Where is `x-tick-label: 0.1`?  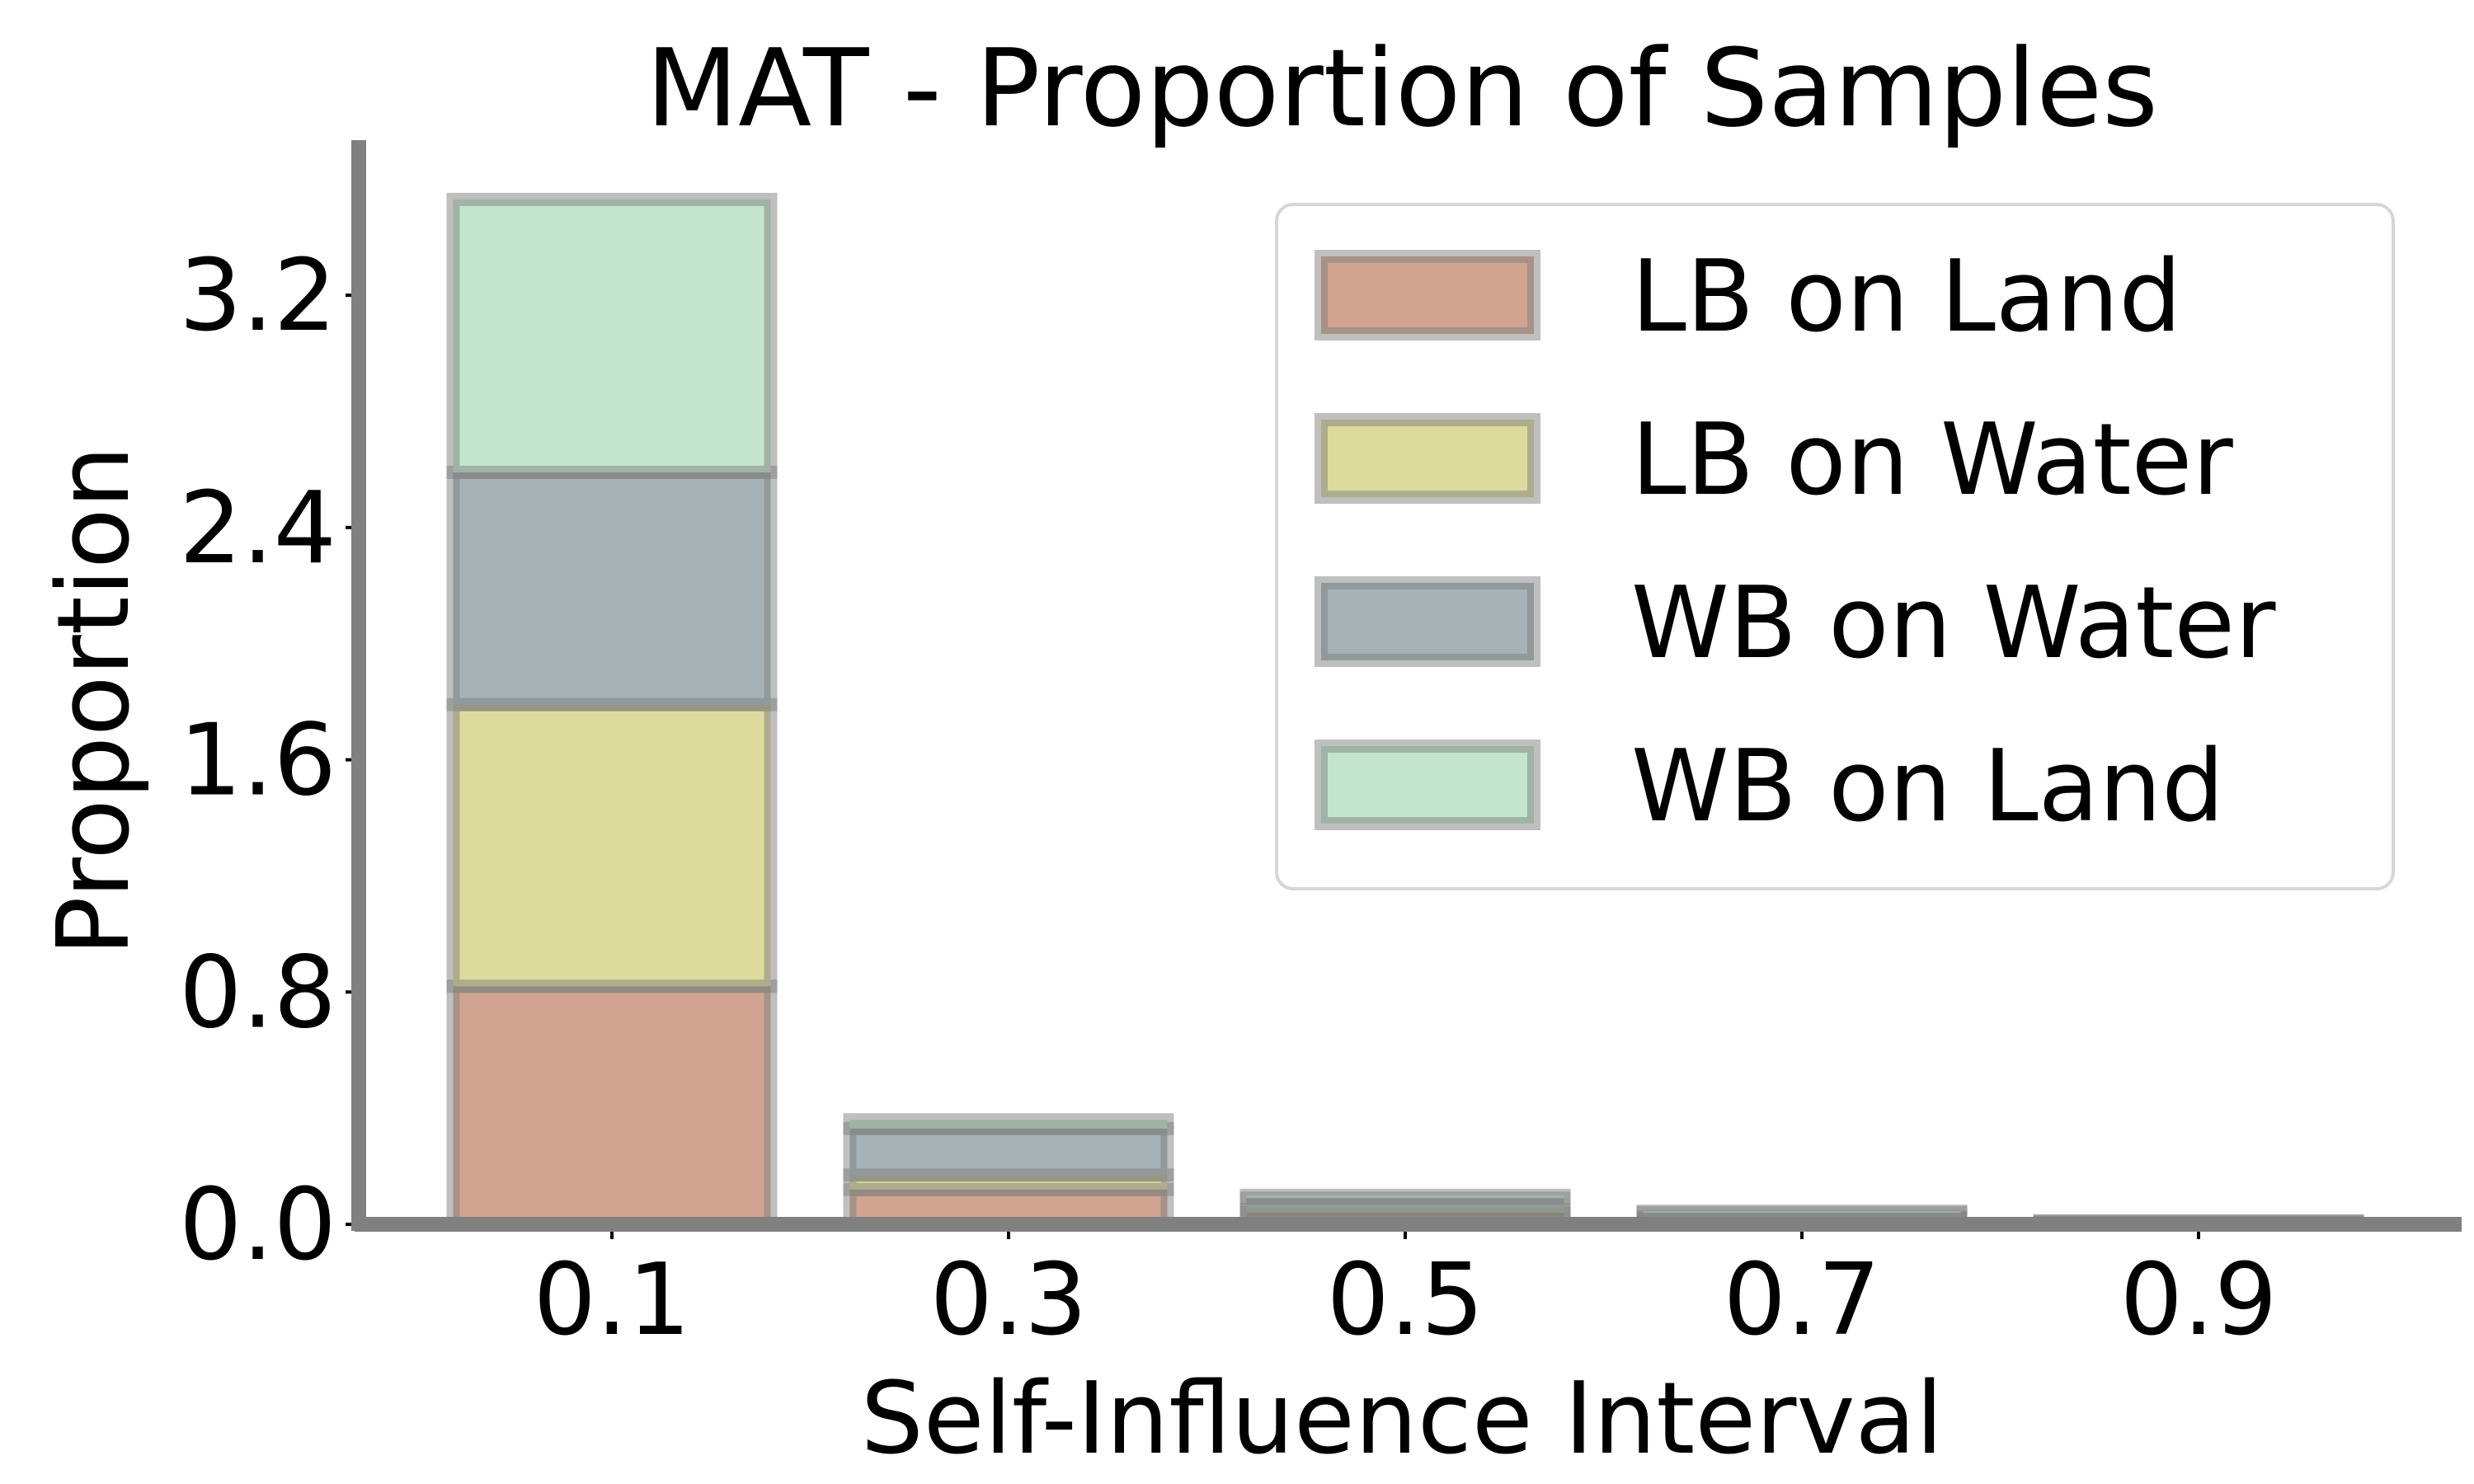 x-tick-label: 0.1 is located at coordinates (612, 1300).